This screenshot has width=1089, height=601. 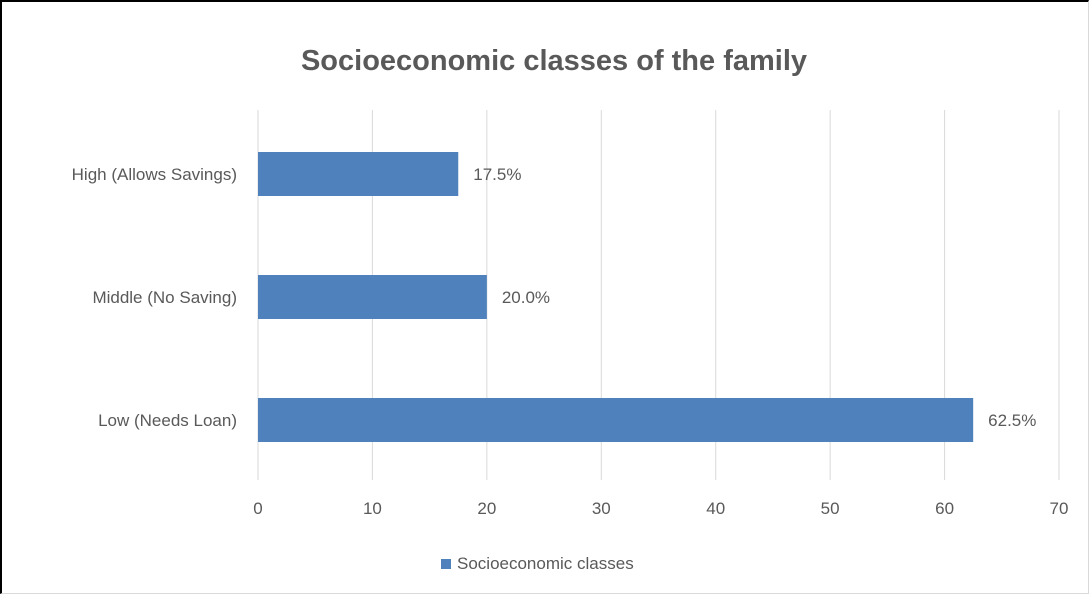 I want to click on x-tick-label: 20, so click(x=486, y=508).